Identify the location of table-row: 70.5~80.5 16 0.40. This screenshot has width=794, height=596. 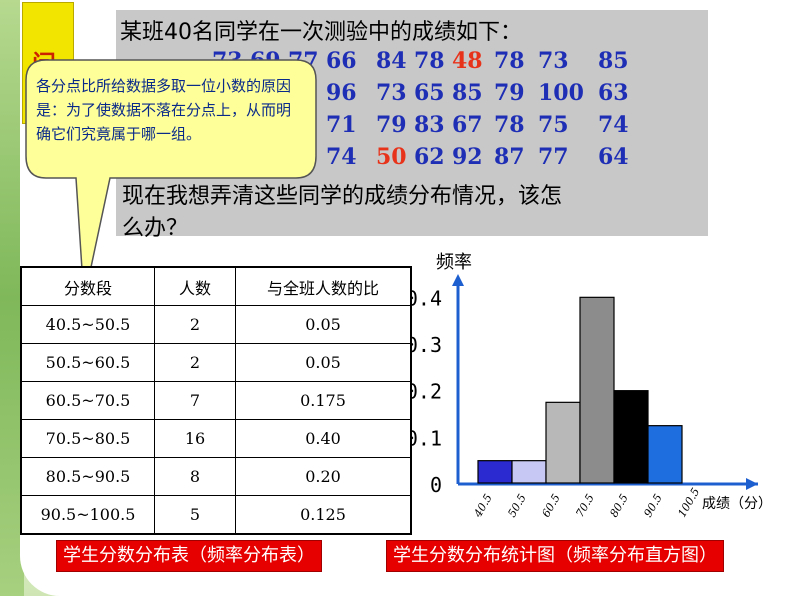
(216, 438).